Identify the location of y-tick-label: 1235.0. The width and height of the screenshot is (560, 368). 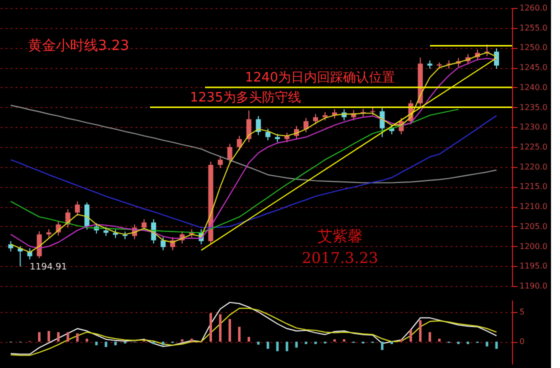
(534, 107).